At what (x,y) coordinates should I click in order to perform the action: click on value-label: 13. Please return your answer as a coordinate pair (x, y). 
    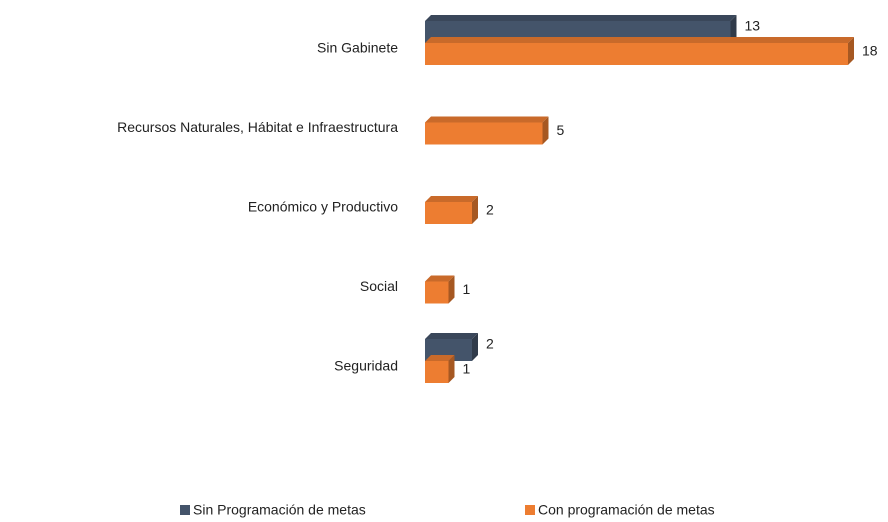
    Looking at the image, I should click on (753, 26).